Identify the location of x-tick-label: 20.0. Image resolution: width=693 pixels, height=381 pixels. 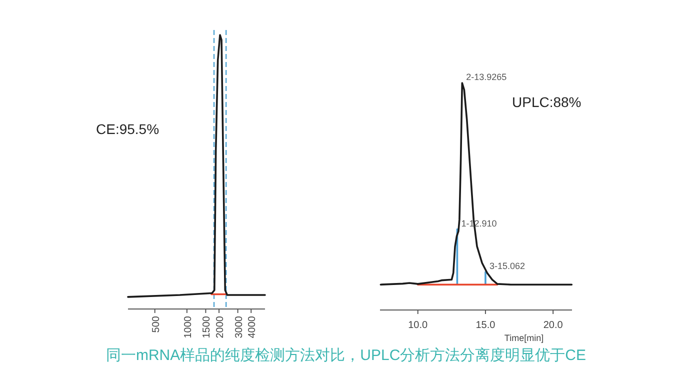
(553, 325).